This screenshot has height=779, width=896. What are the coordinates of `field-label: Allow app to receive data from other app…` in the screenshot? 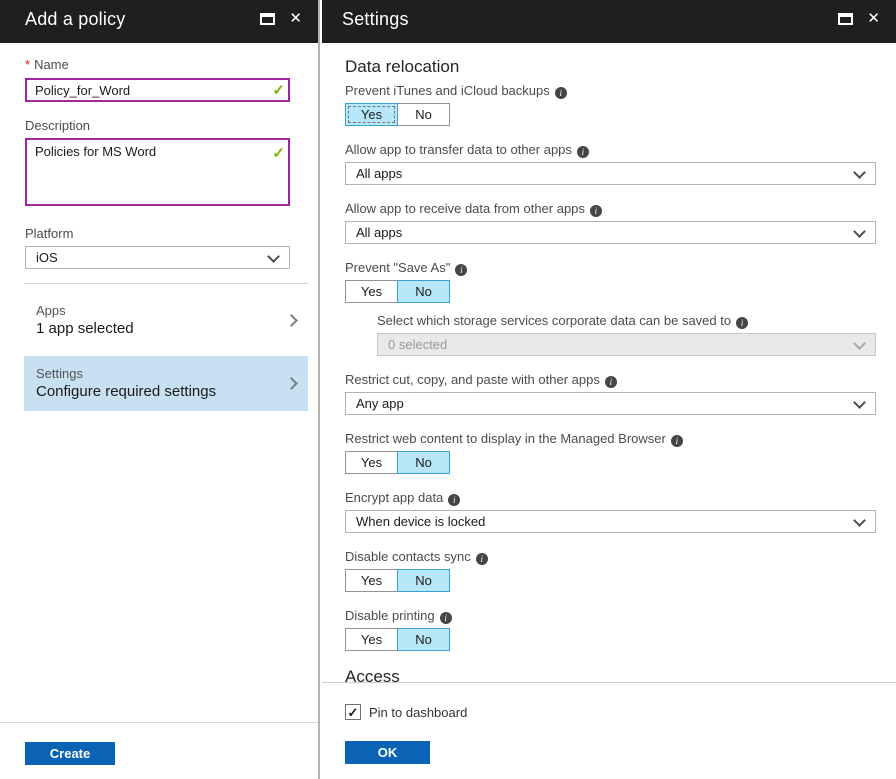 It's located at (610, 209).